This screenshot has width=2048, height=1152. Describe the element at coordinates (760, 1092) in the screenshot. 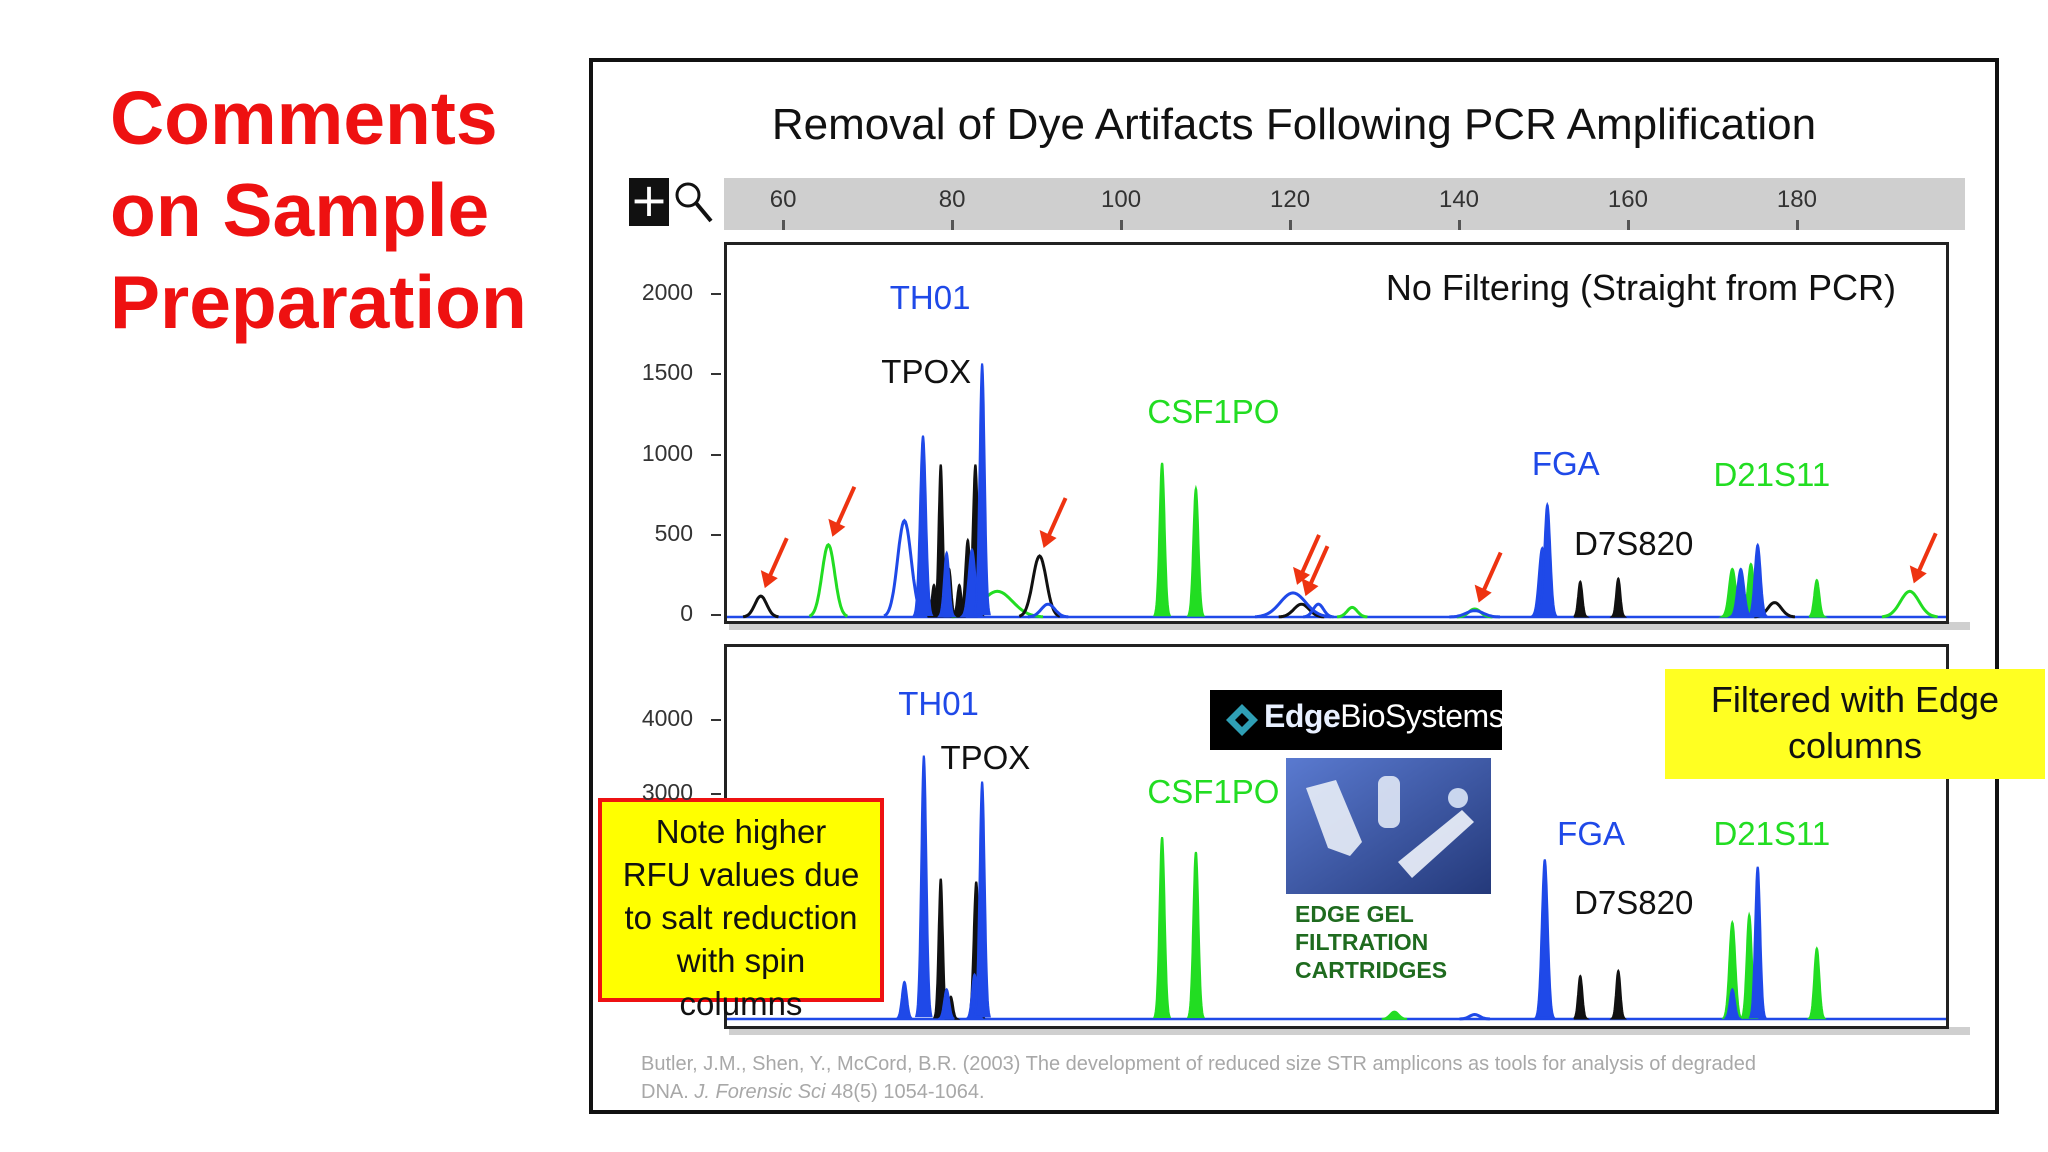

I see `citation-journal: J. Forensic Sci` at that location.